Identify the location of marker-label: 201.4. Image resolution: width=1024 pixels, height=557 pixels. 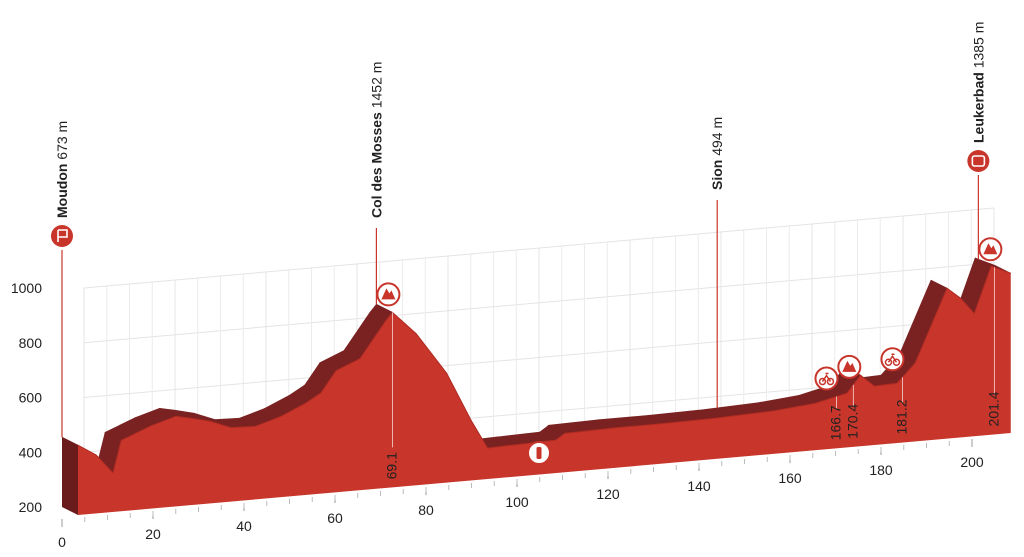
(993, 408).